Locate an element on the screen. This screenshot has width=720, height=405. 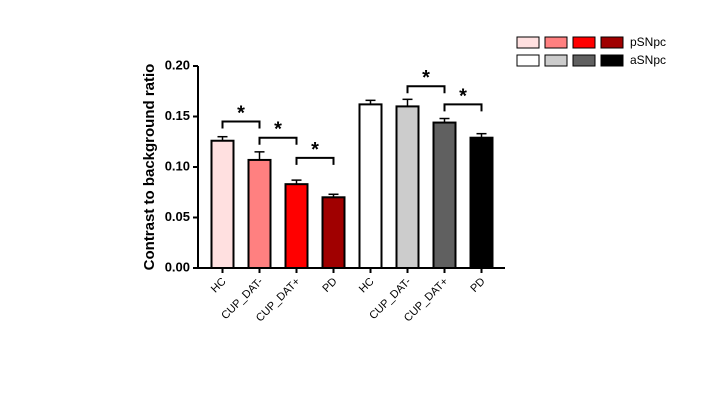
y-tick-label: 0.10 is located at coordinates (177, 165).